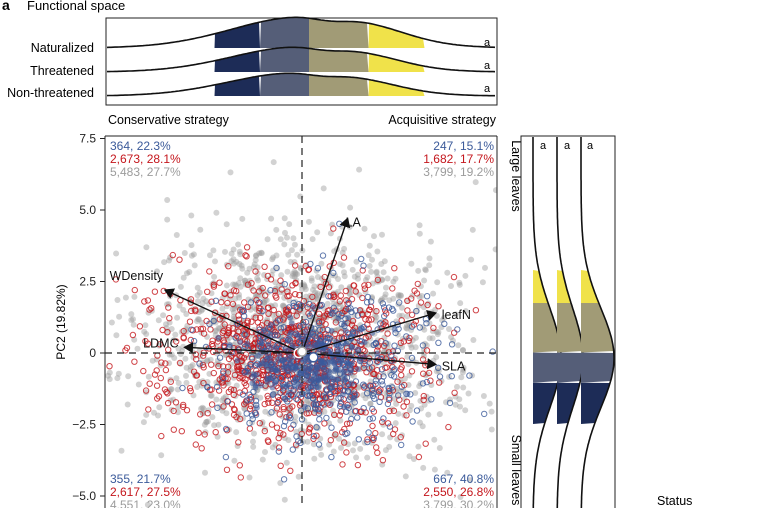 The height and width of the screenshot is (508, 768). I want to click on right-letter-2: a, so click(567, 146).